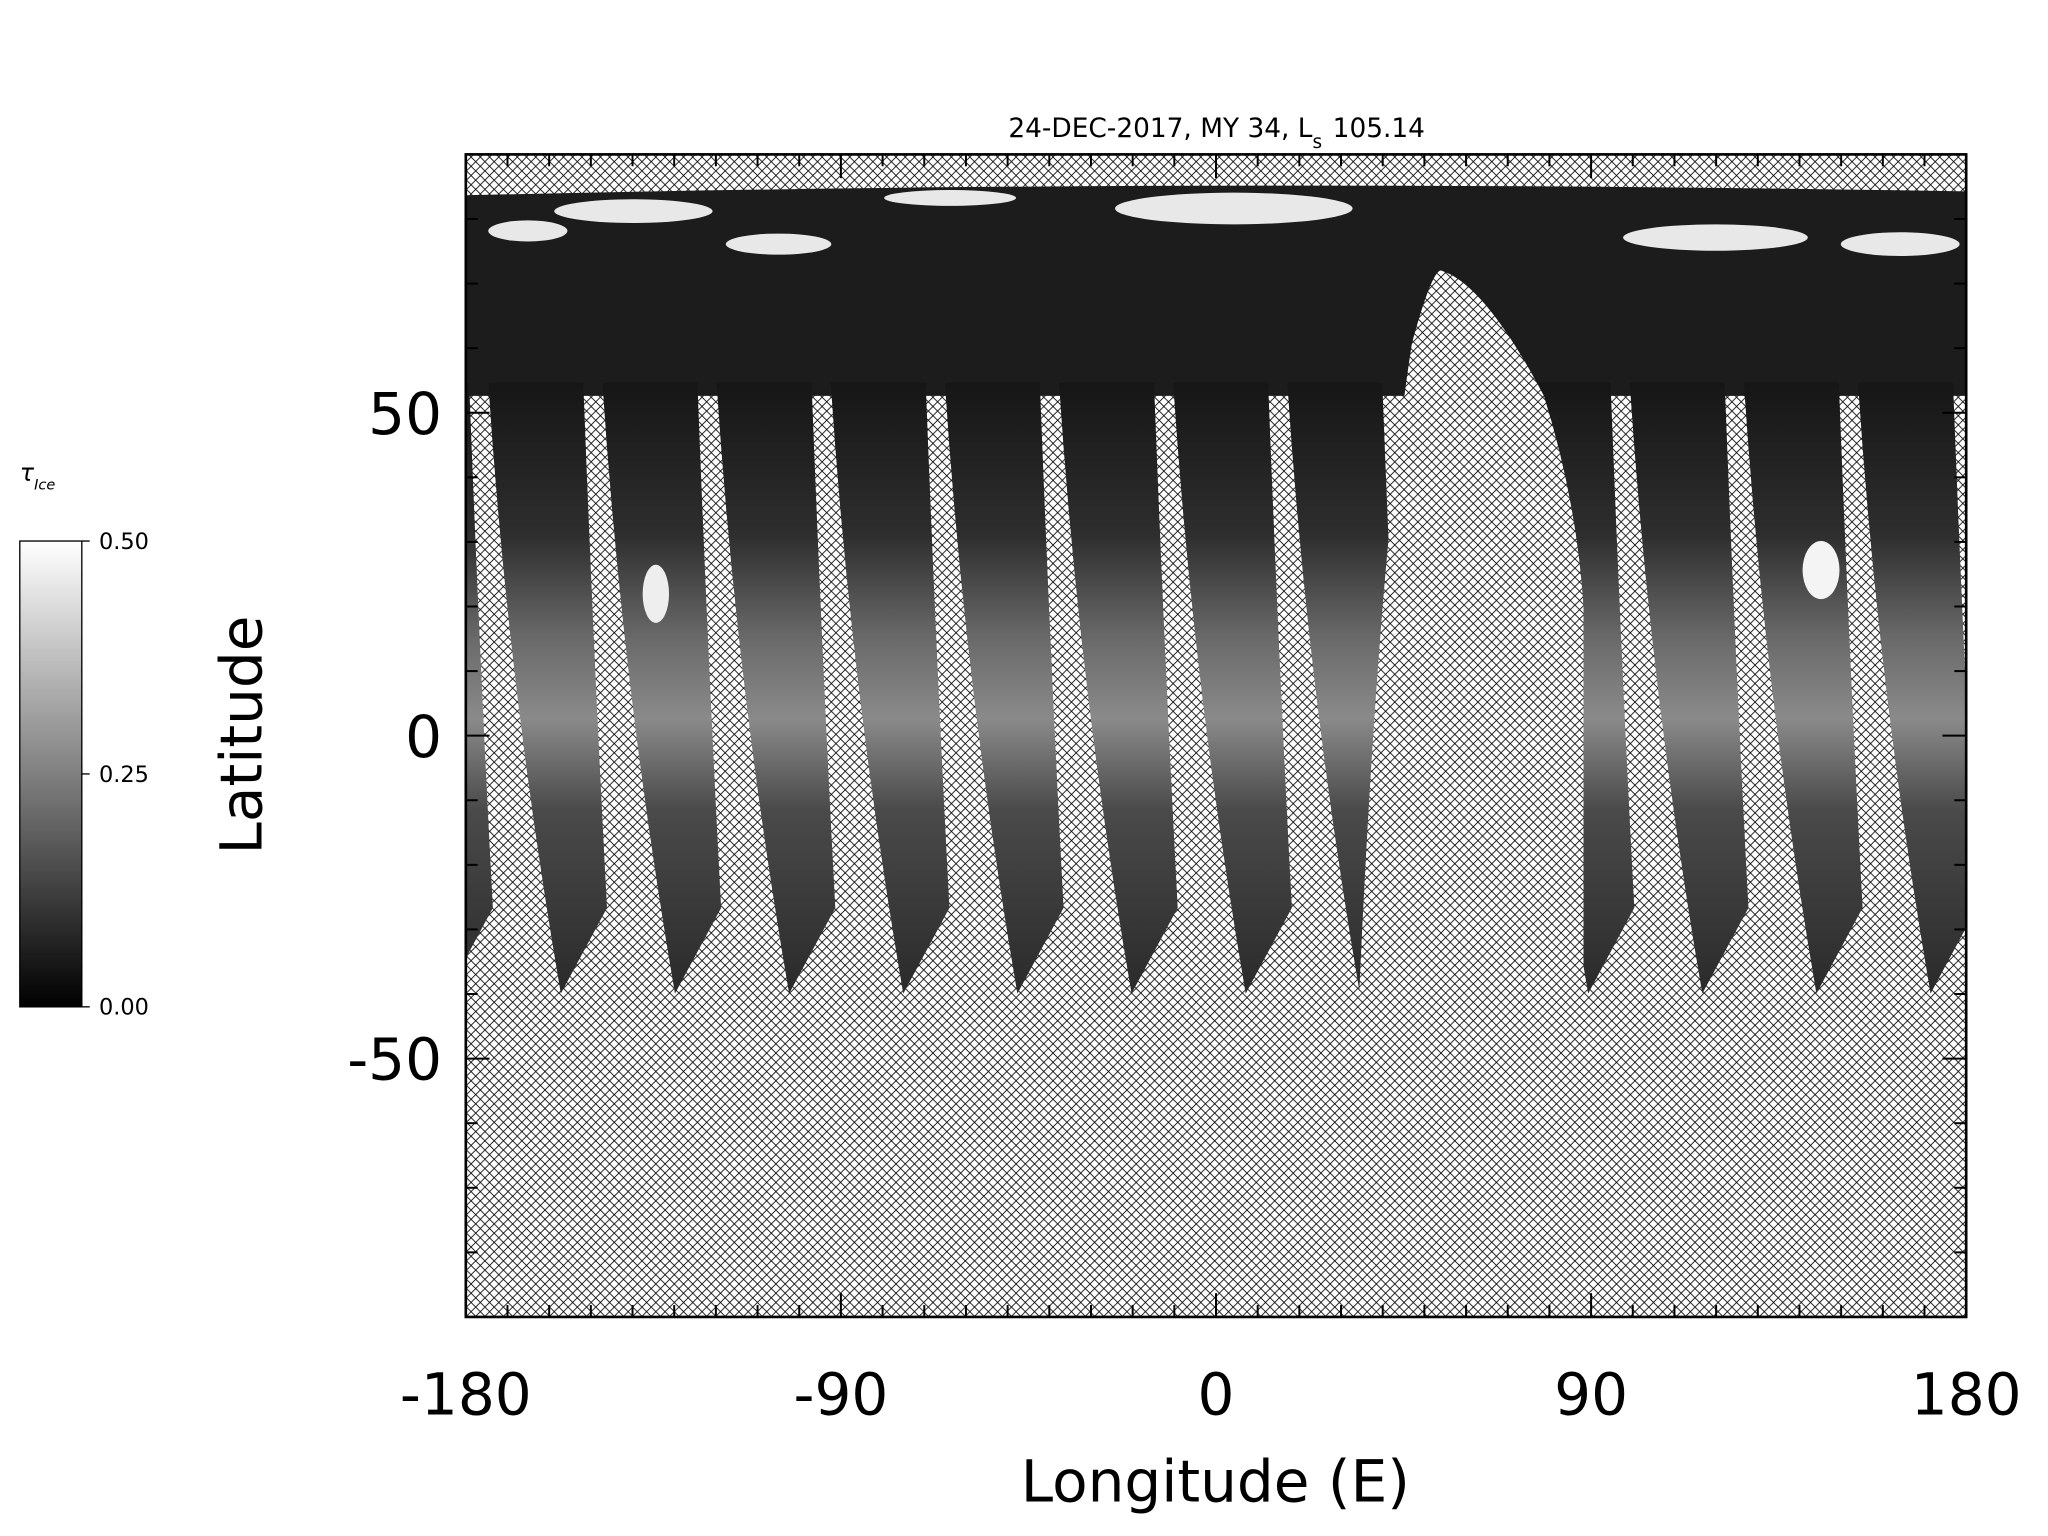 This screenshot has height=1536, width=2048. Describe the element at coordinates (405, 414) in the screenshot. I see `y-tick-label: 50` at that location.